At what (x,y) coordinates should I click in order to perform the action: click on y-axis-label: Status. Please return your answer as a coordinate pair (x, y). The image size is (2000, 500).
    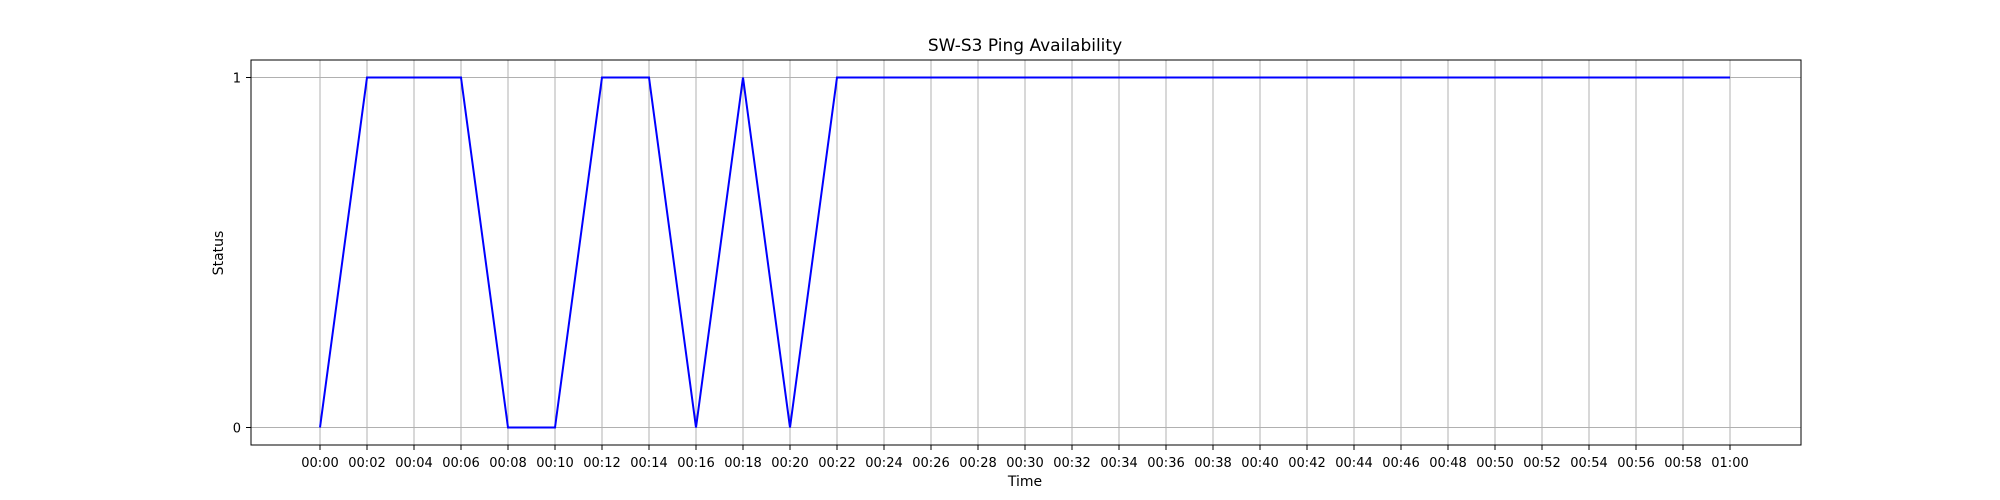
    Looking at the image, I should click on (219, 253).